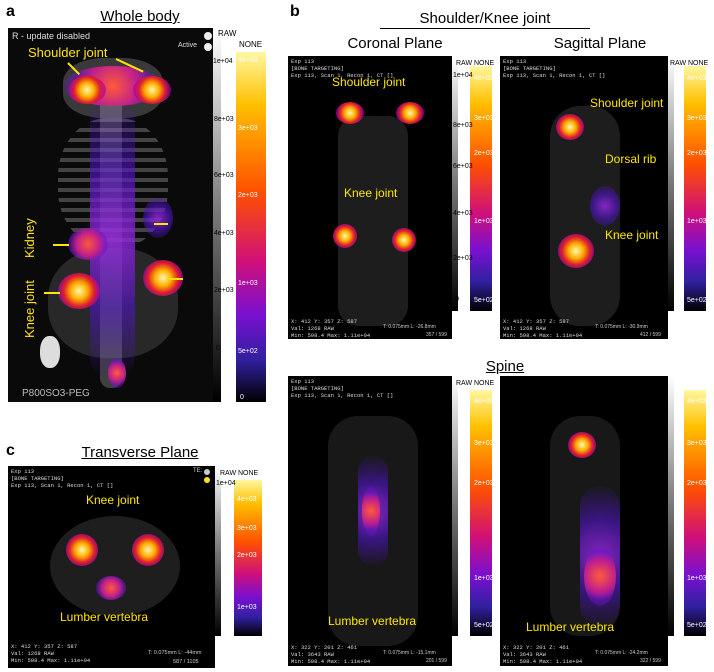 This screenshot has height=672, width=714. What do you see at coordinates (207, 472) in the screenshot?
I see `te-toggle-icon` at bounding box center [207, 472].